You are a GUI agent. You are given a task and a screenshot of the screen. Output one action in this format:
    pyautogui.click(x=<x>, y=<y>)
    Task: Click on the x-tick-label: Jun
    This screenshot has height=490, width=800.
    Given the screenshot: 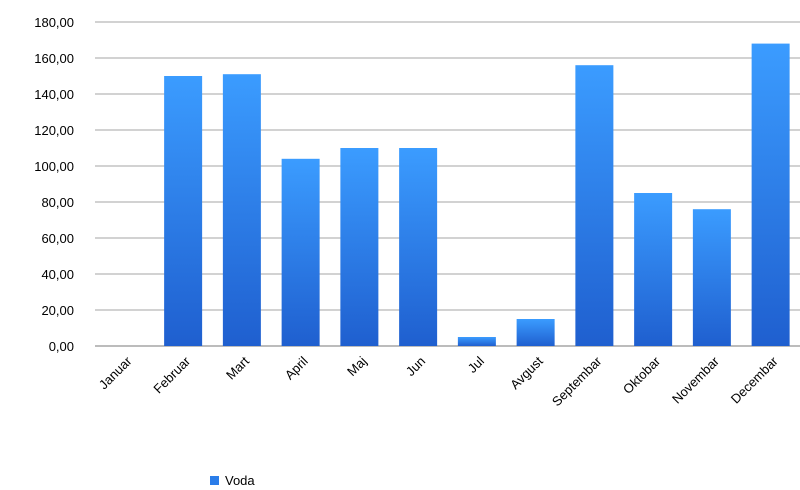 What is the action you would take?
    pyautogui.click(x=415, y=366)
    